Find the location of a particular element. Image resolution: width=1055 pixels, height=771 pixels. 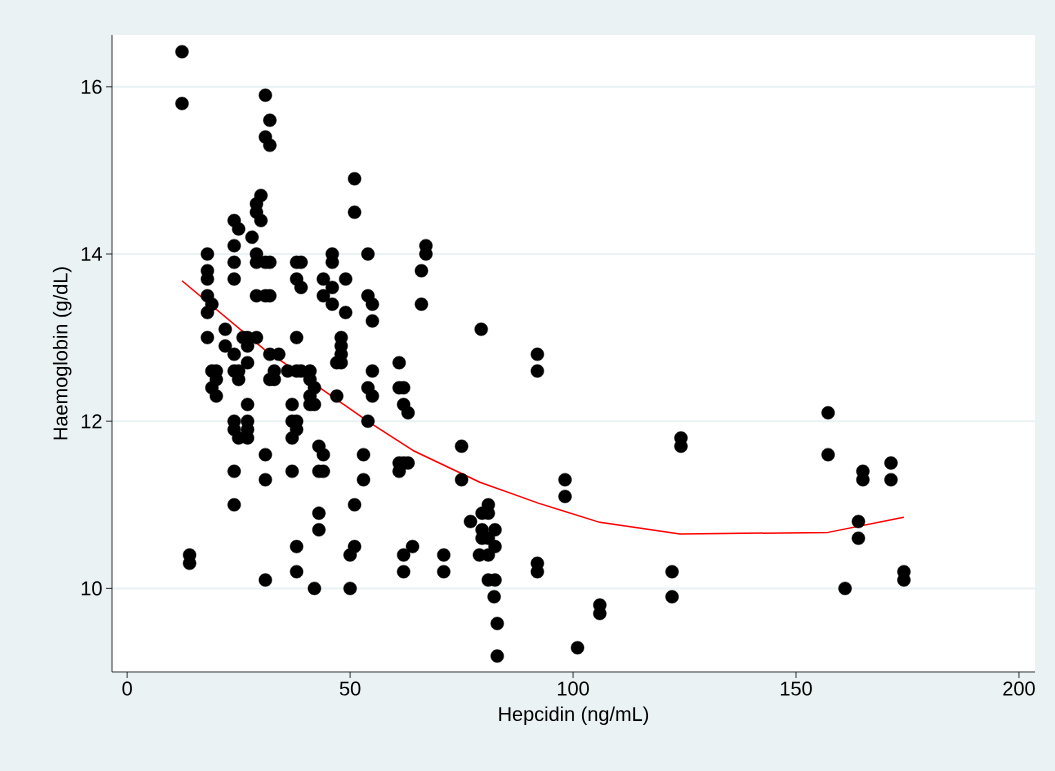

y-axis-title: Haemoglobin (g/dL) is located at coordinates (62, 353).